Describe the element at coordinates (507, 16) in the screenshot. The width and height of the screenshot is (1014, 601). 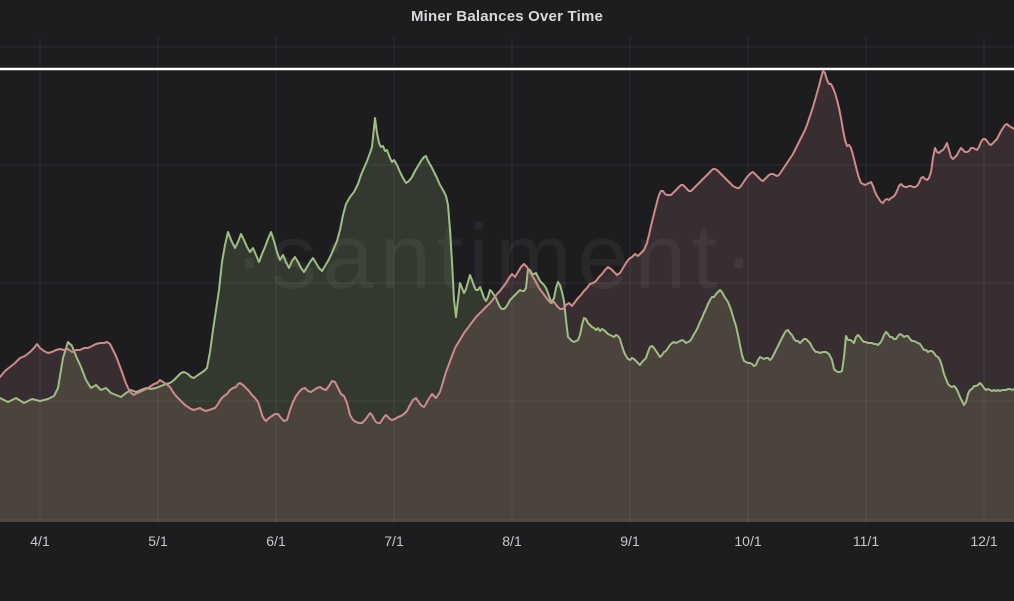
I see `chart-title: Miner Balances Over Time` at that location.